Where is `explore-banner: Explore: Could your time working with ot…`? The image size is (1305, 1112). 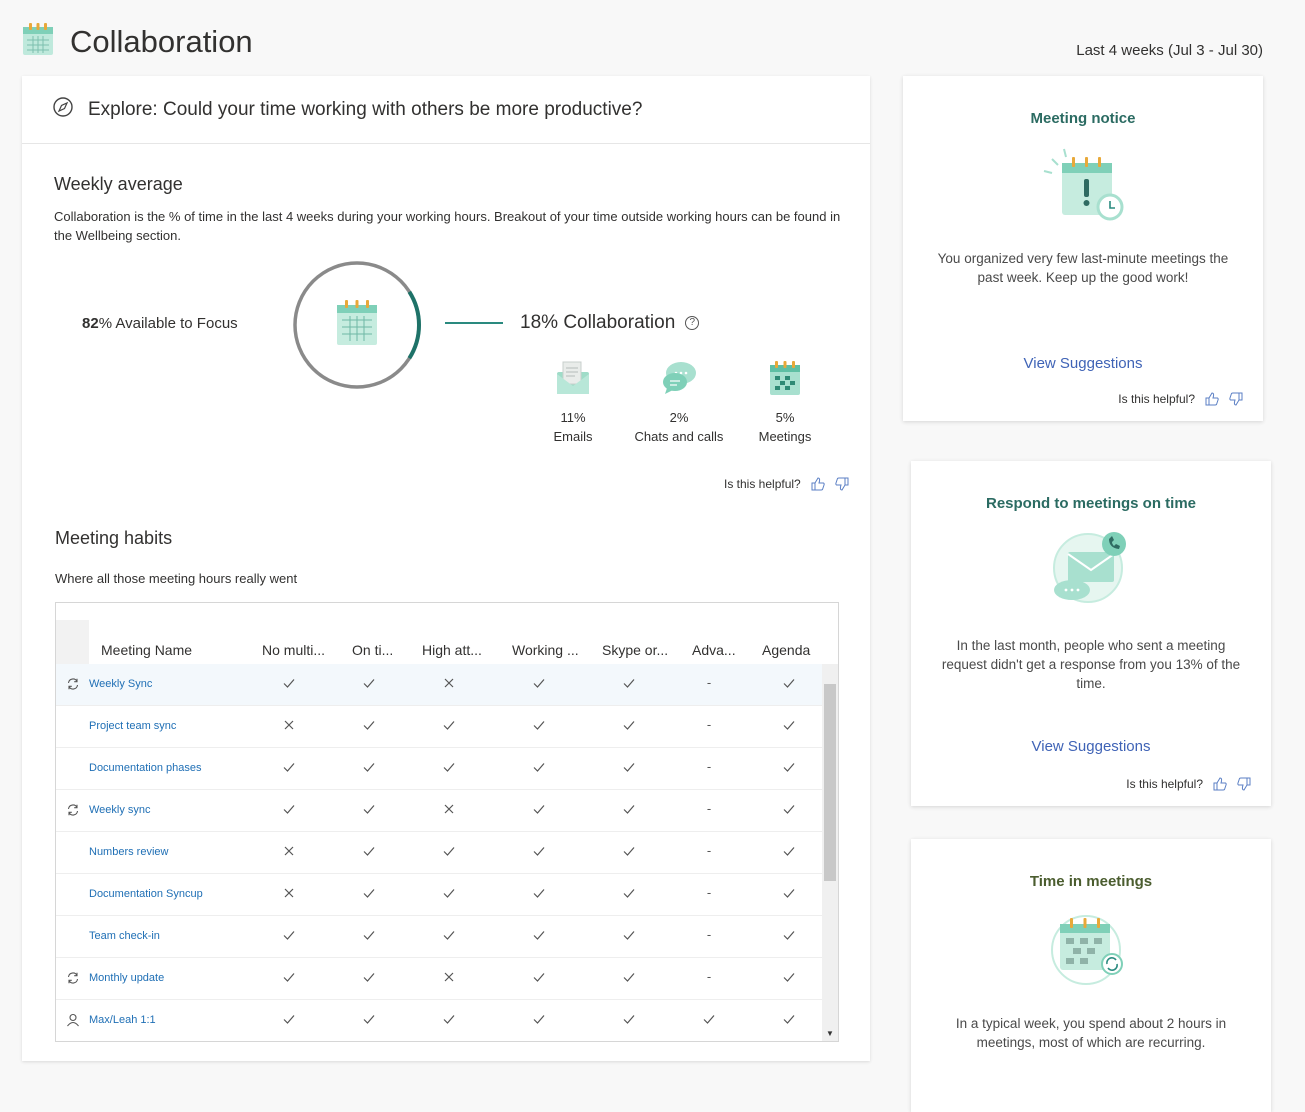
explore-banner: Explore: Could your time working with ot… is located at coordinates (446, 110).